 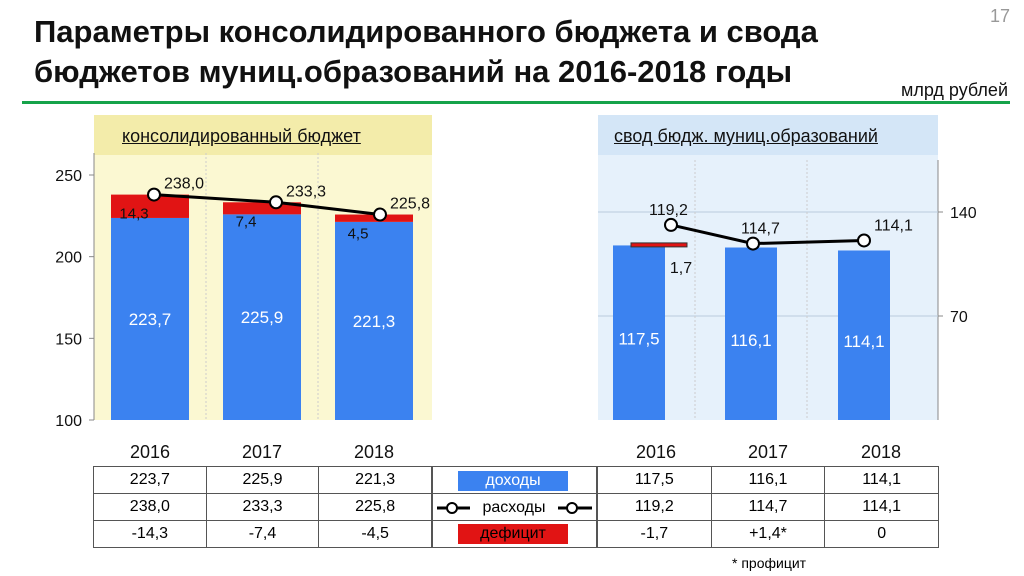 What do you see at coordinates (746, 136) in the screenshot?
I see `right-chart-title: свод бюдж. муниц.образований` at bounding box center [746, 136].